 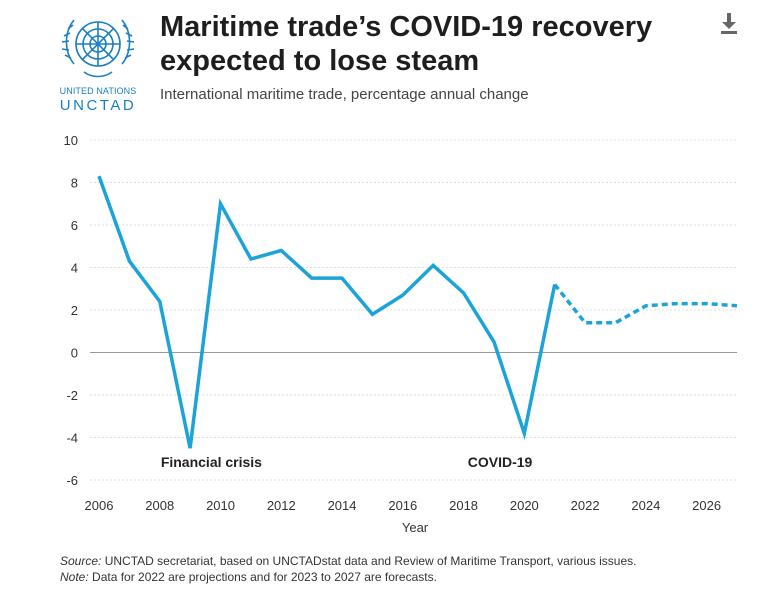 I want to click on y-tick-label: 6, so click(x=74, y=225).